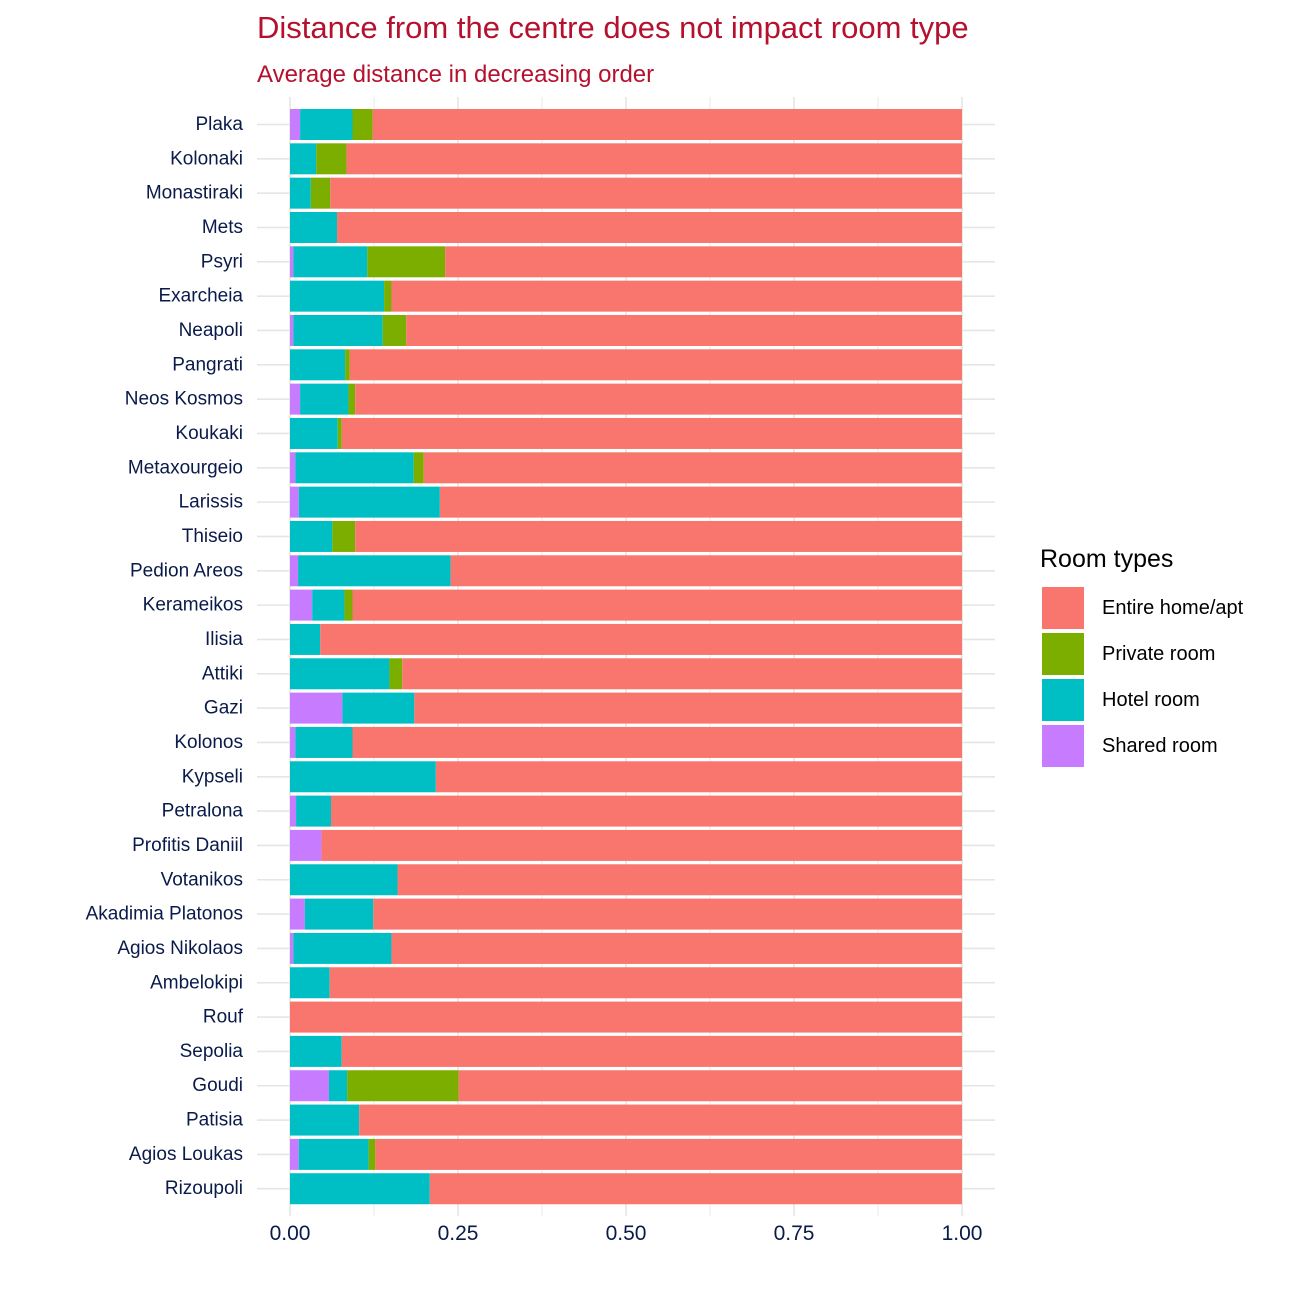  Describe the element at coordinates (196, 982) in the screenshot. I see `y-tick-label: Ambelokipi` at that location.